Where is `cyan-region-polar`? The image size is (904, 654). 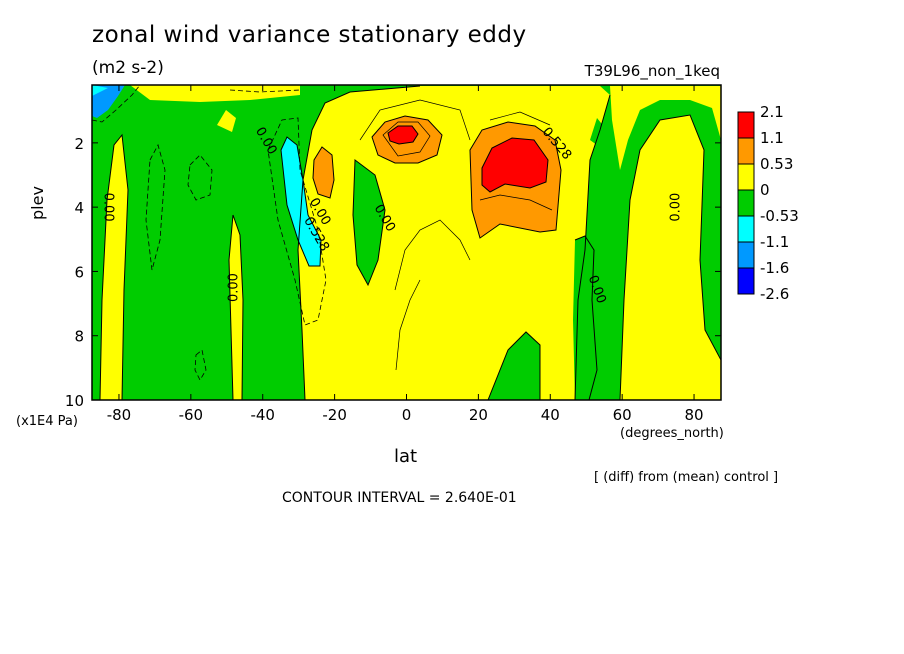 cyan-region-polar is located at coordinates (100, 90).